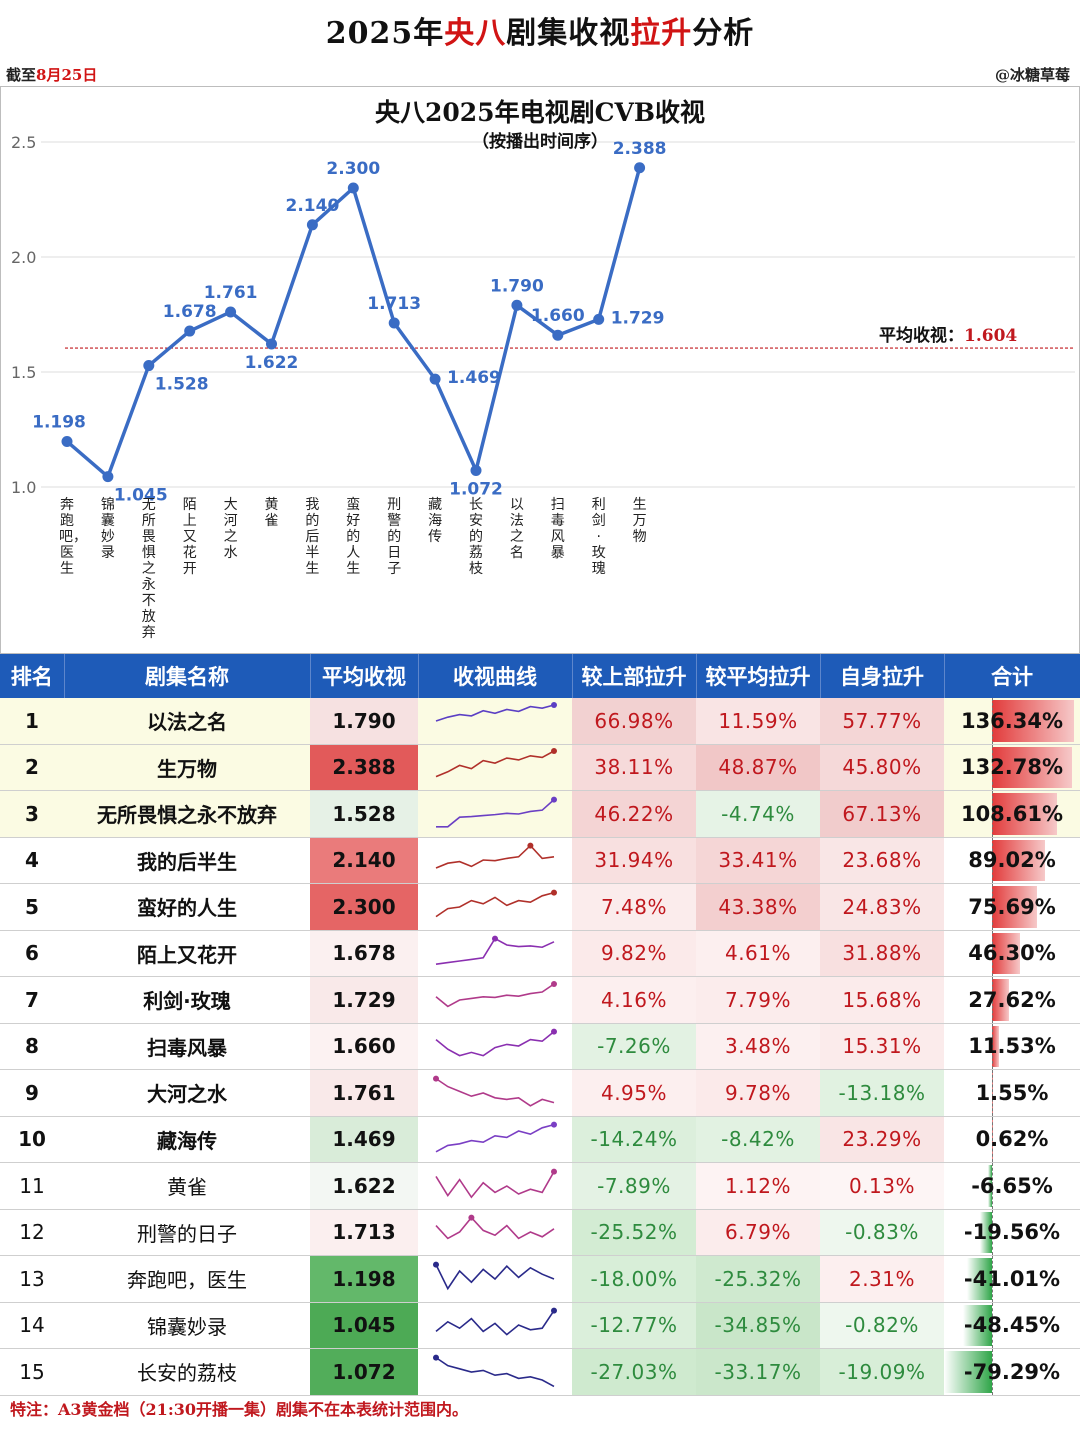 This screenshot has height=1430, width=1080. I want to click on rating-cell: 1.469, so click(364, 1139).